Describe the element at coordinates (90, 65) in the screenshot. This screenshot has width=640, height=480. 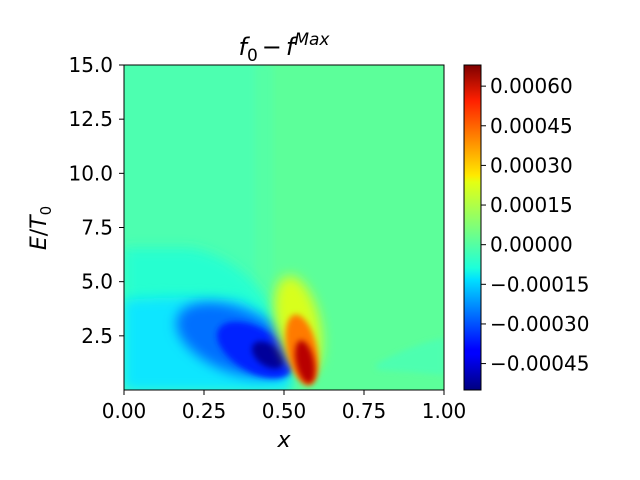
I see `y-tick-label: 15.0` at that location.